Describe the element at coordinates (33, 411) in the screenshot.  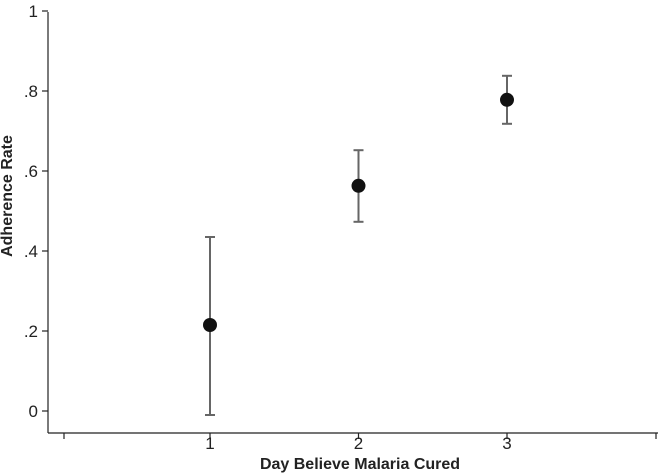
I see `y-tick-label: 0` at that location.